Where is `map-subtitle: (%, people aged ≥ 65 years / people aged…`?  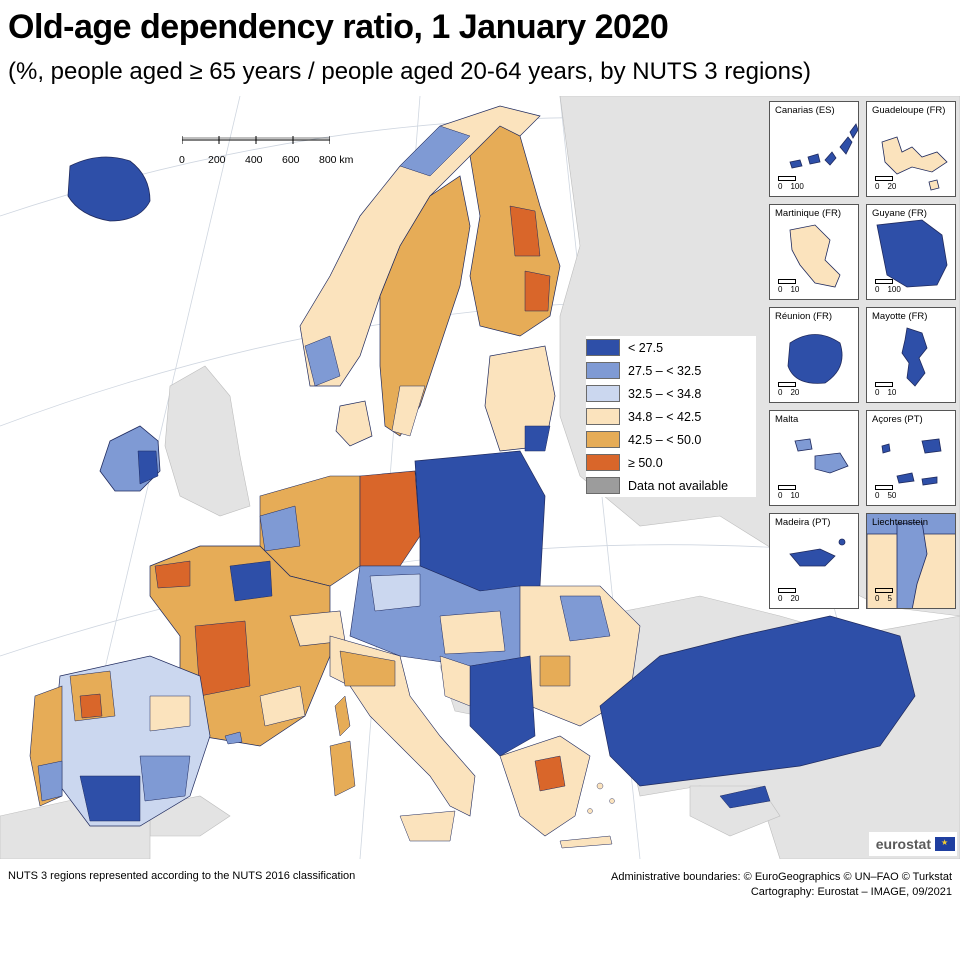 map-subtitle: (%, people aged ≥ 65 years / people aged… is located at coordinates (409, 71).